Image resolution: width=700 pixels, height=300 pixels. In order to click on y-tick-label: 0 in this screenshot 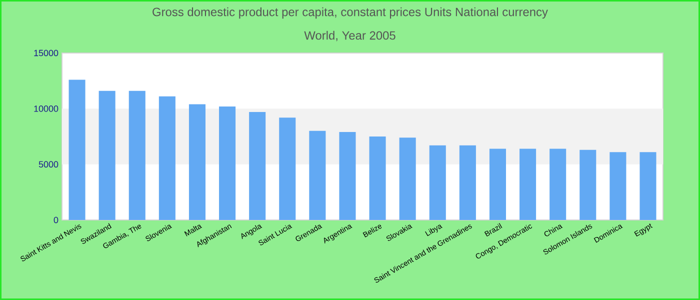, I will do `click(56, 220)`.